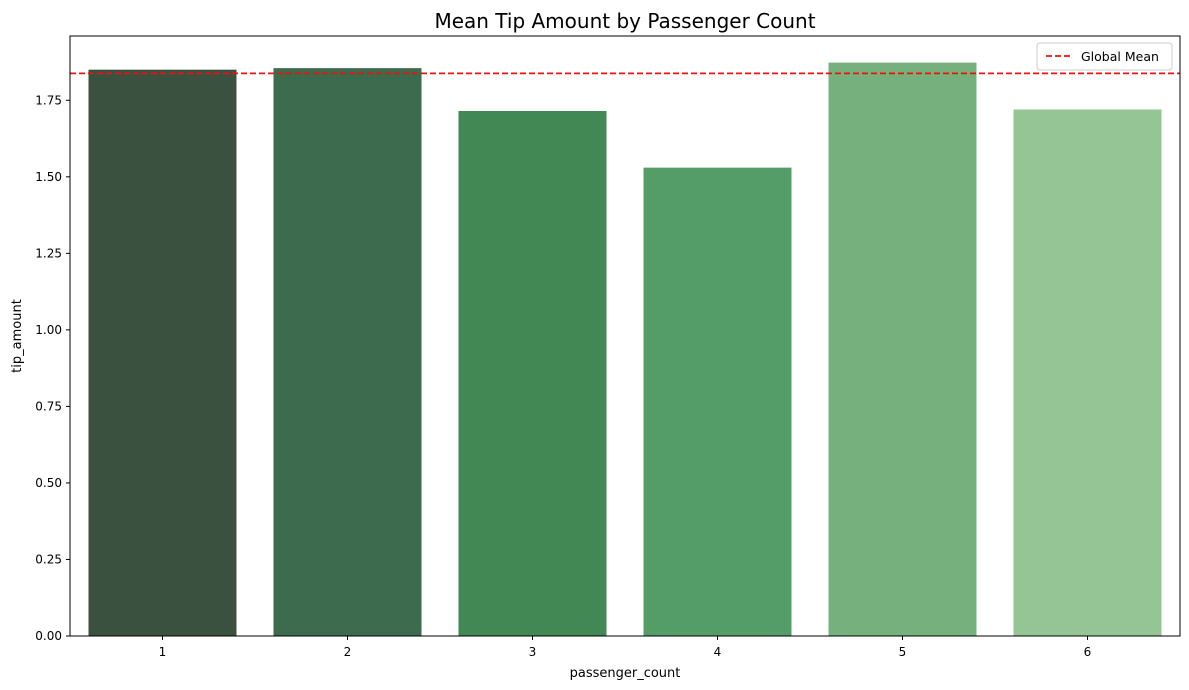 The image size is (1189, 690). What do you see at coordinates (48, 559) in the screenshot?
I see `y-tick-label: 0.25` at bounding box center [48, 559].